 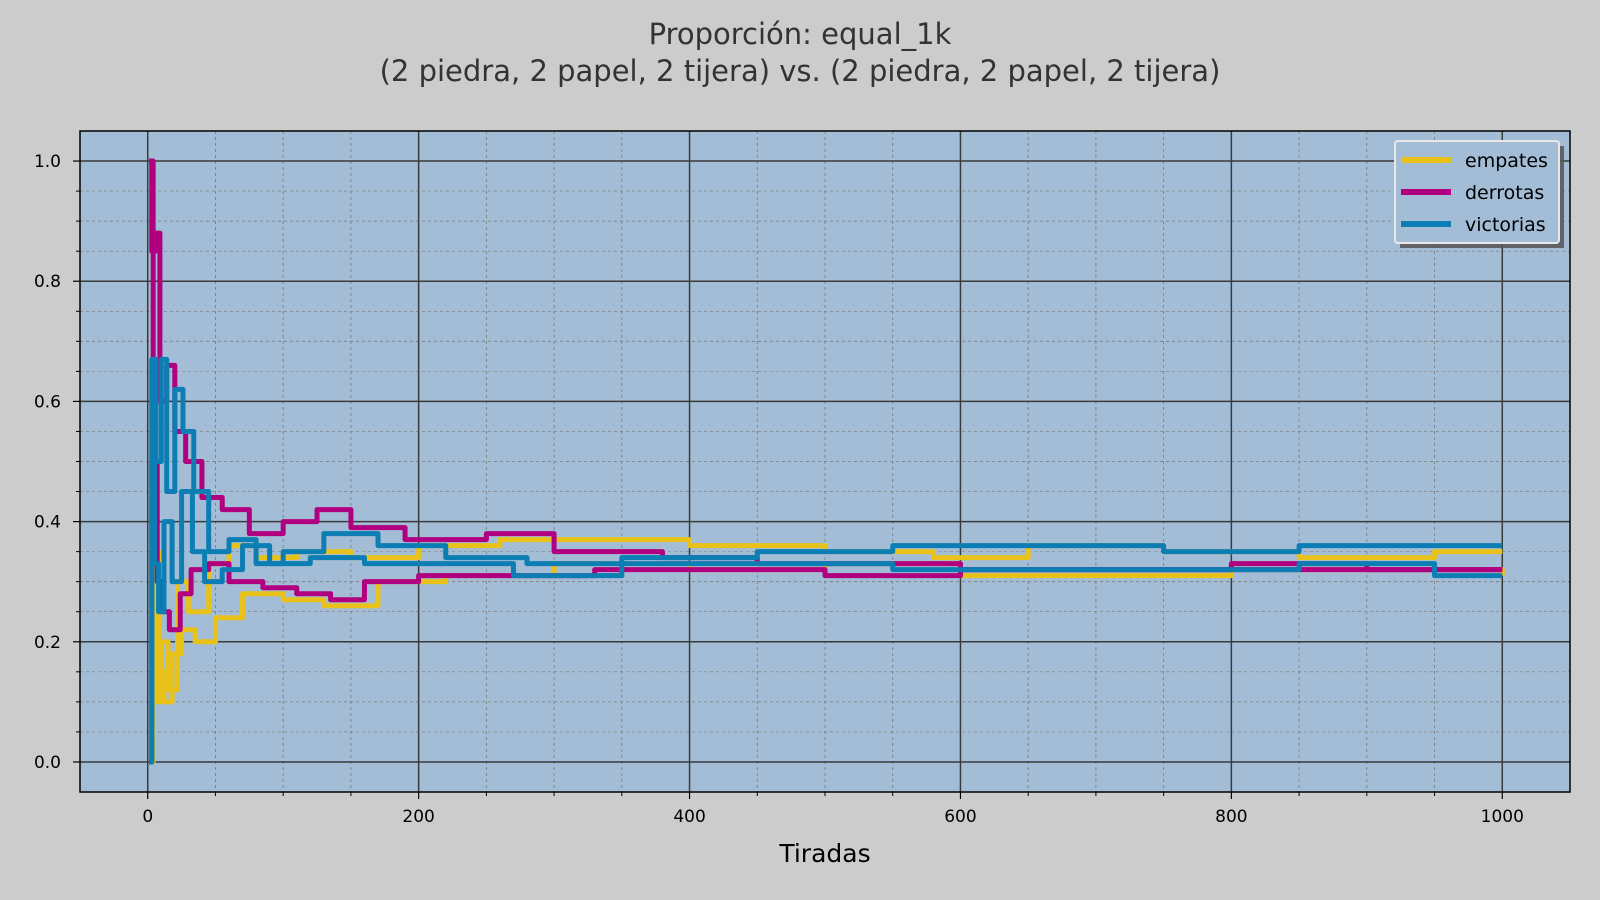 I want to click on y-tick-label: 0.8, so click(x=47, y=282).